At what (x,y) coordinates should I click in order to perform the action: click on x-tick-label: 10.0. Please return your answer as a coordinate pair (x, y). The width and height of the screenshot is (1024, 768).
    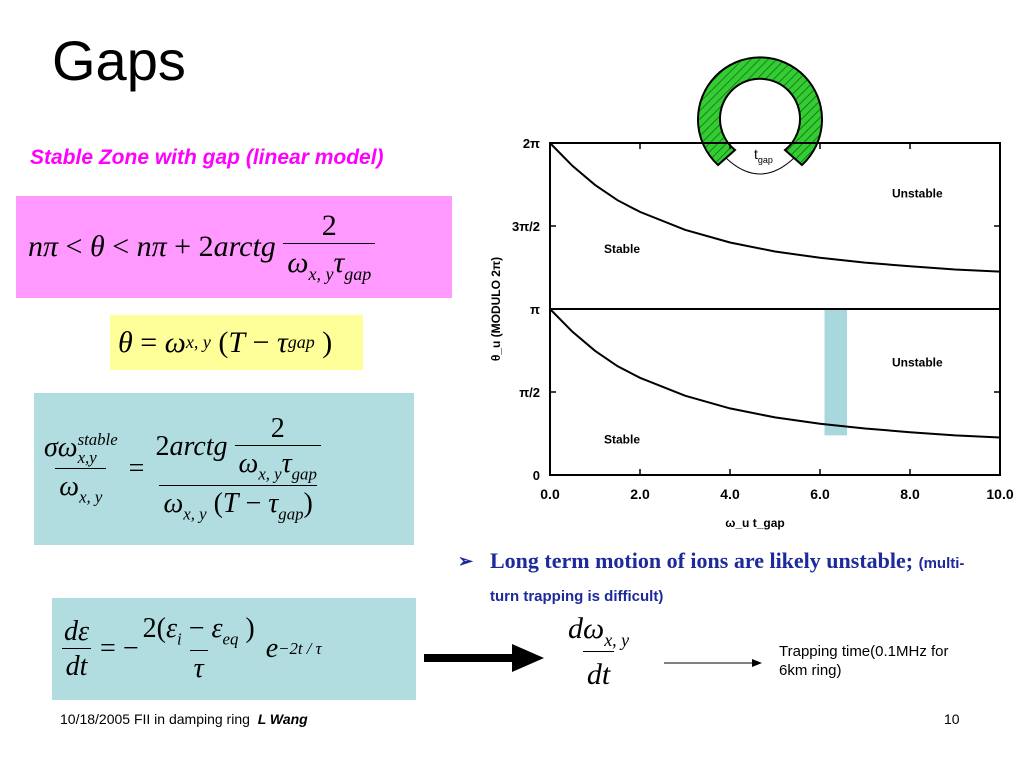
    Looking at the image, I should click on (999, 494).